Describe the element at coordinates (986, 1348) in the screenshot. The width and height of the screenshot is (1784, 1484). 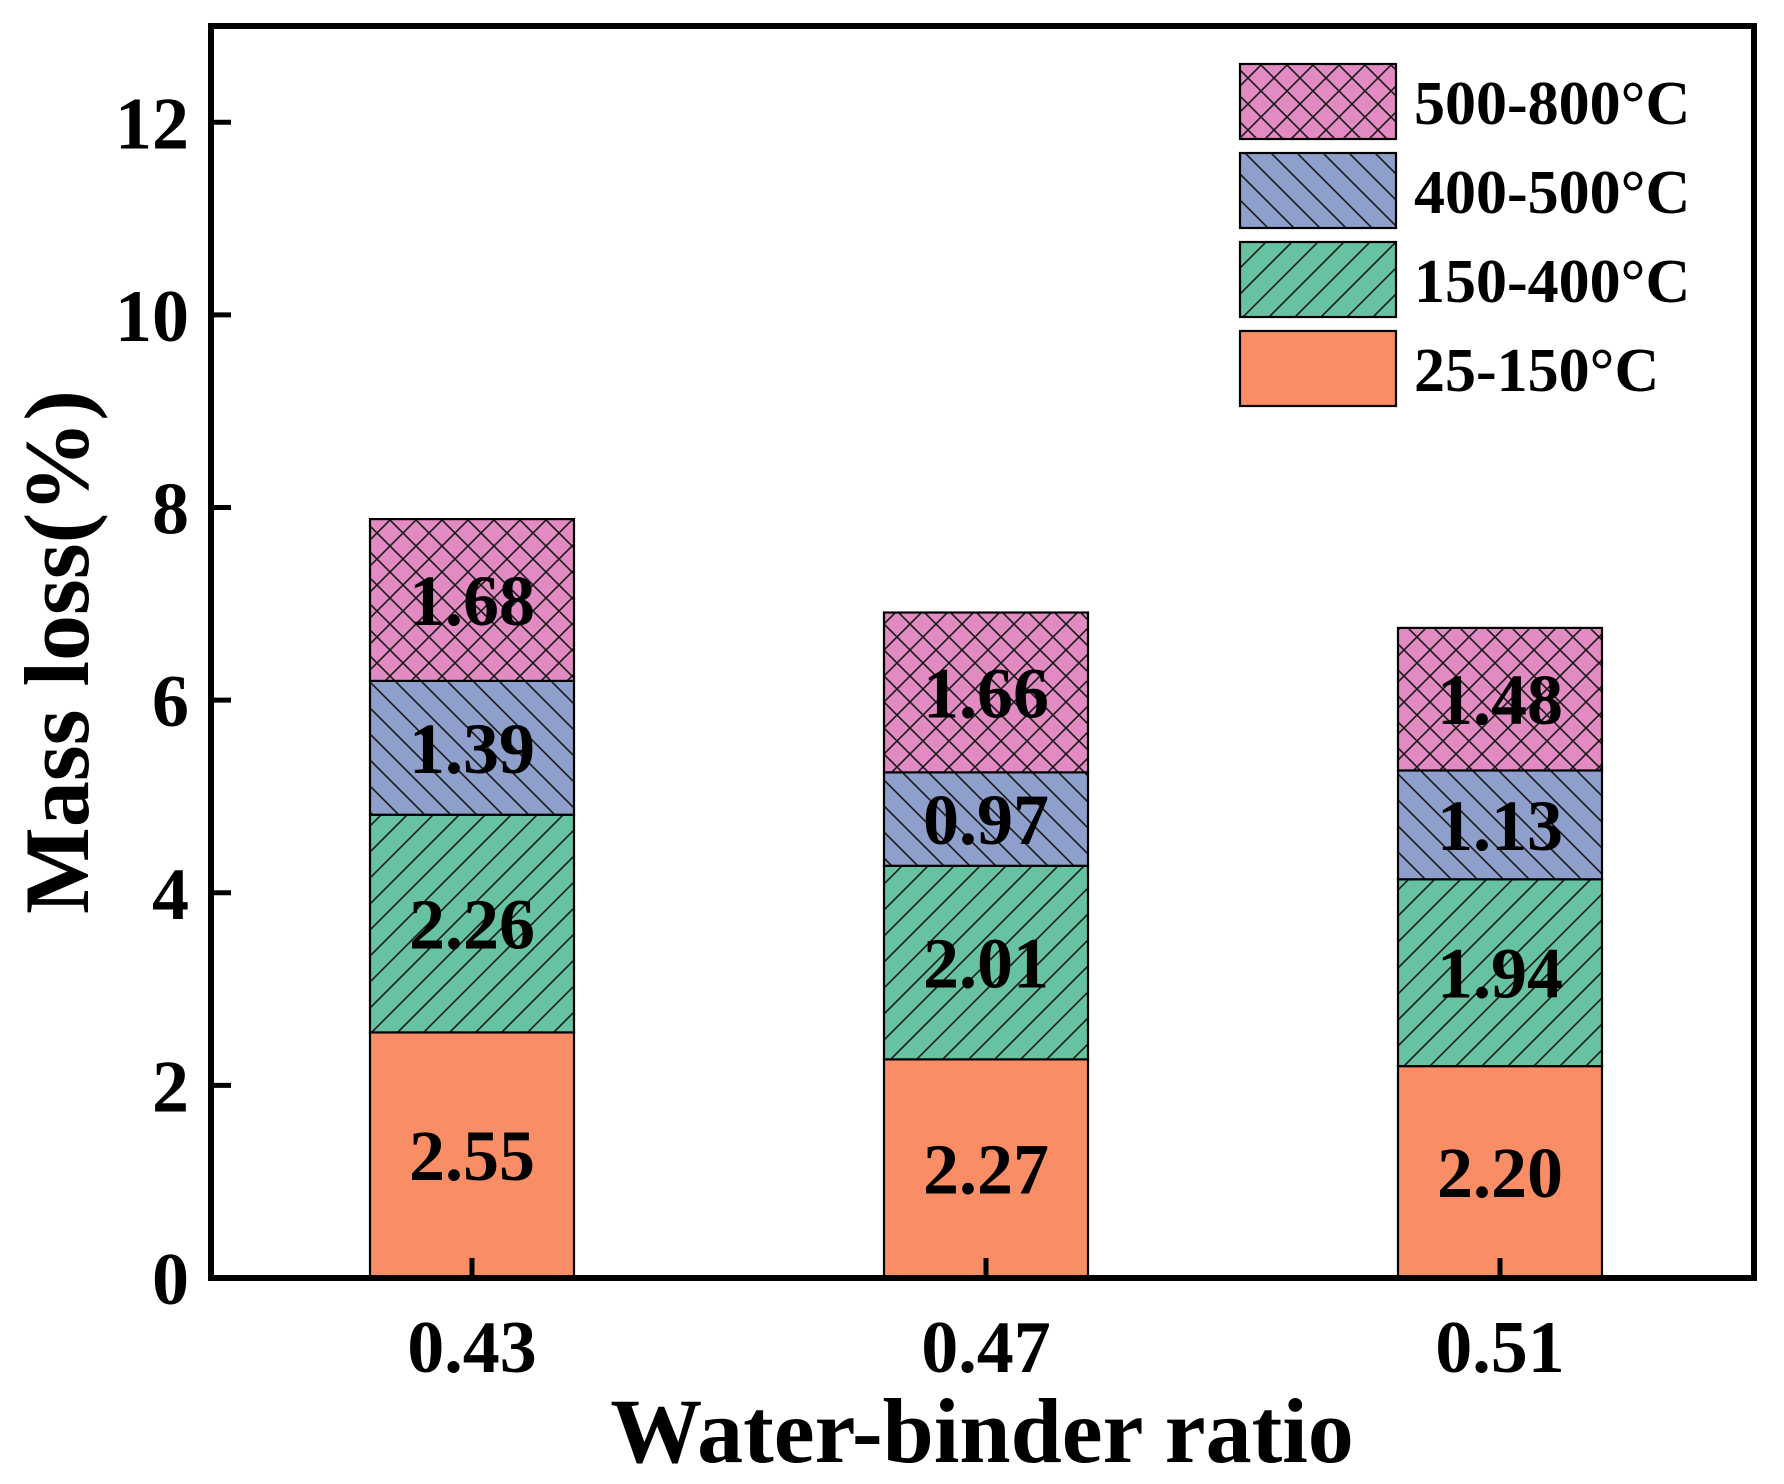
I see `x-tick-label: 0.47` at that location.